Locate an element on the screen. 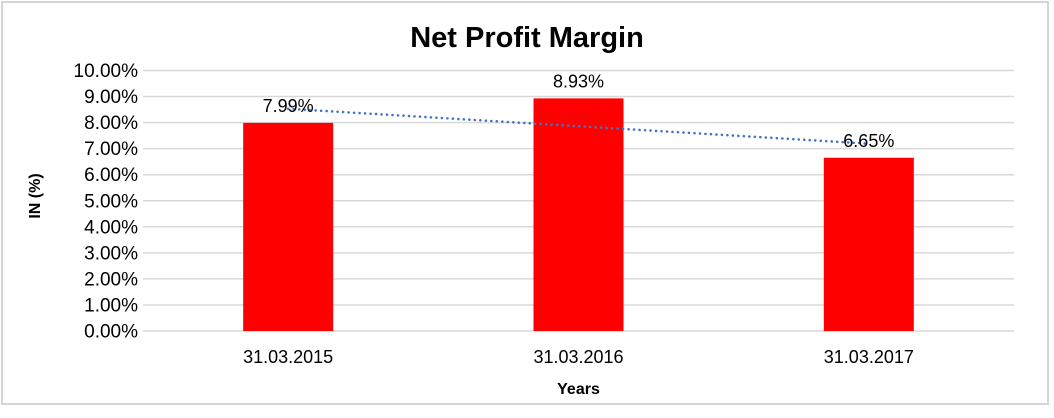  x-tick-label: 31.03.2015 is located at coordinates (288, 357).